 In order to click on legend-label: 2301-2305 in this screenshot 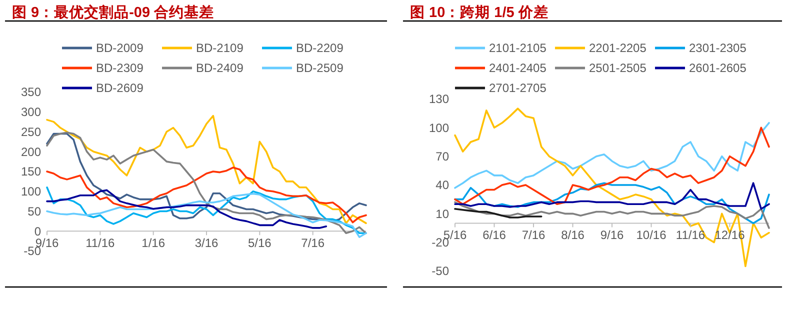, I will do `click(718, 48)`.